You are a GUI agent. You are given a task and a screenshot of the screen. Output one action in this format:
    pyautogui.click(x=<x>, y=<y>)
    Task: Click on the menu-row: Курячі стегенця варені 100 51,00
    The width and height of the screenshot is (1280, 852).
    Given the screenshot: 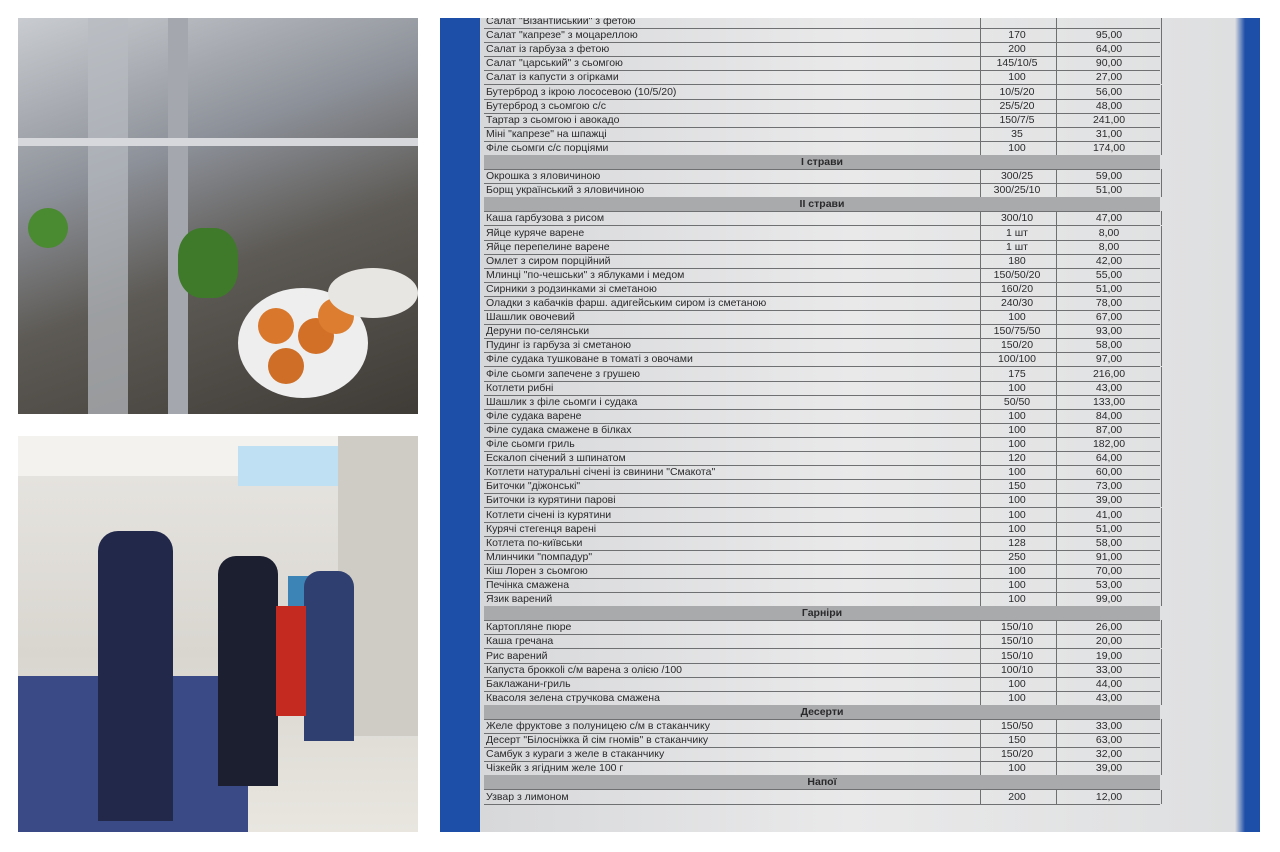 What is the action you would take?
    pyautogui.click(x=823, y=529)
    